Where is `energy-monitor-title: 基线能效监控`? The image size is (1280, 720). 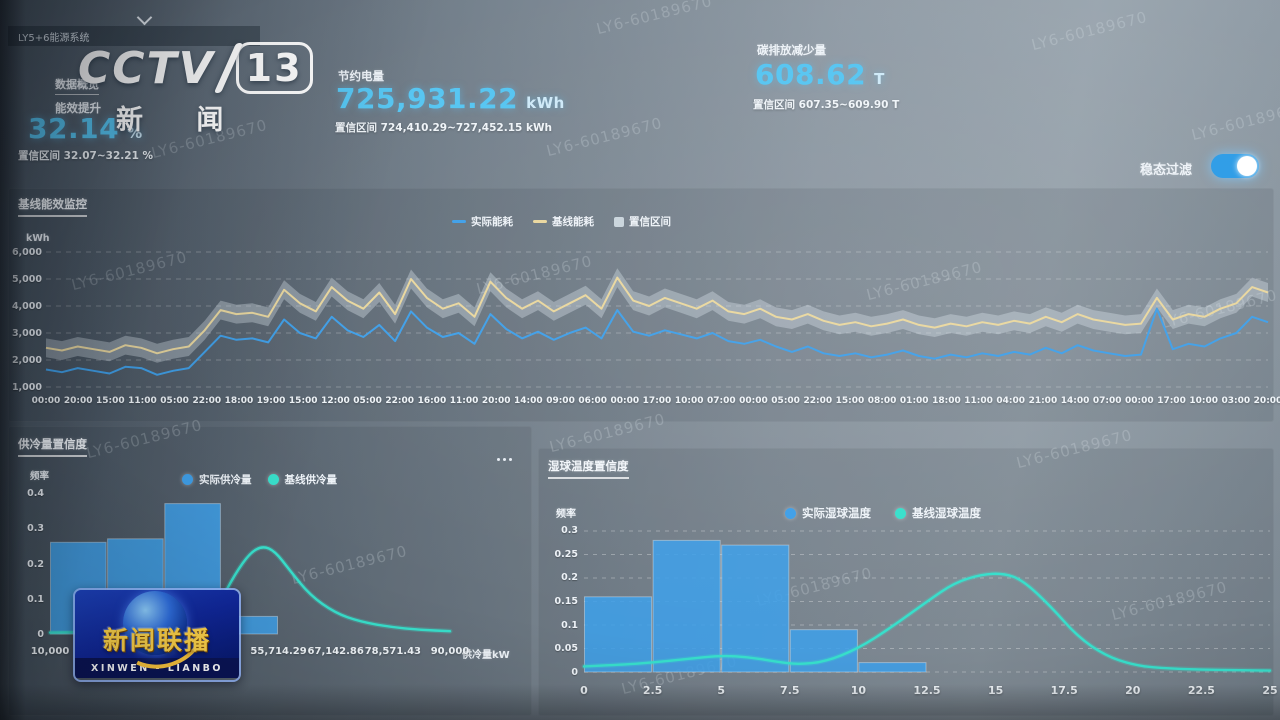
energy-monitor-title: 基线能效监控 is located at coordinates (52, 206).